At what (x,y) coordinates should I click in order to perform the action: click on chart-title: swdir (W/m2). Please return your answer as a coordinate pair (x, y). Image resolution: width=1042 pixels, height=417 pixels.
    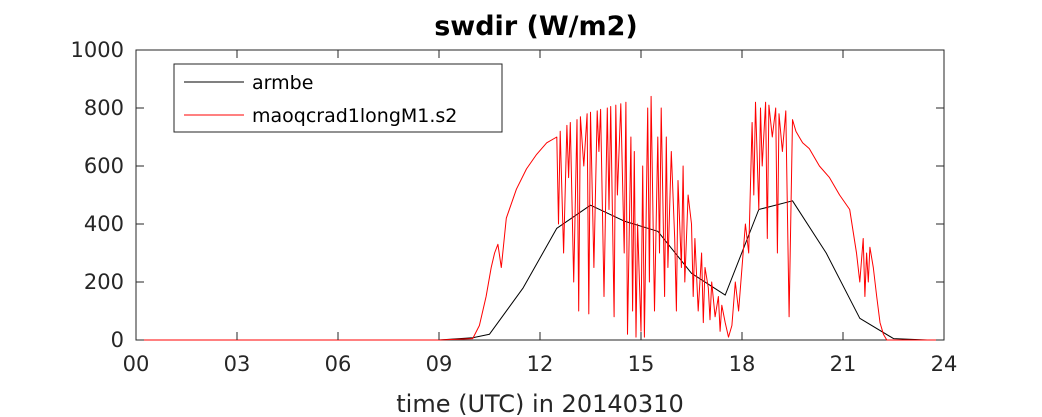
    Looking at the image, I should click on (536, 26).